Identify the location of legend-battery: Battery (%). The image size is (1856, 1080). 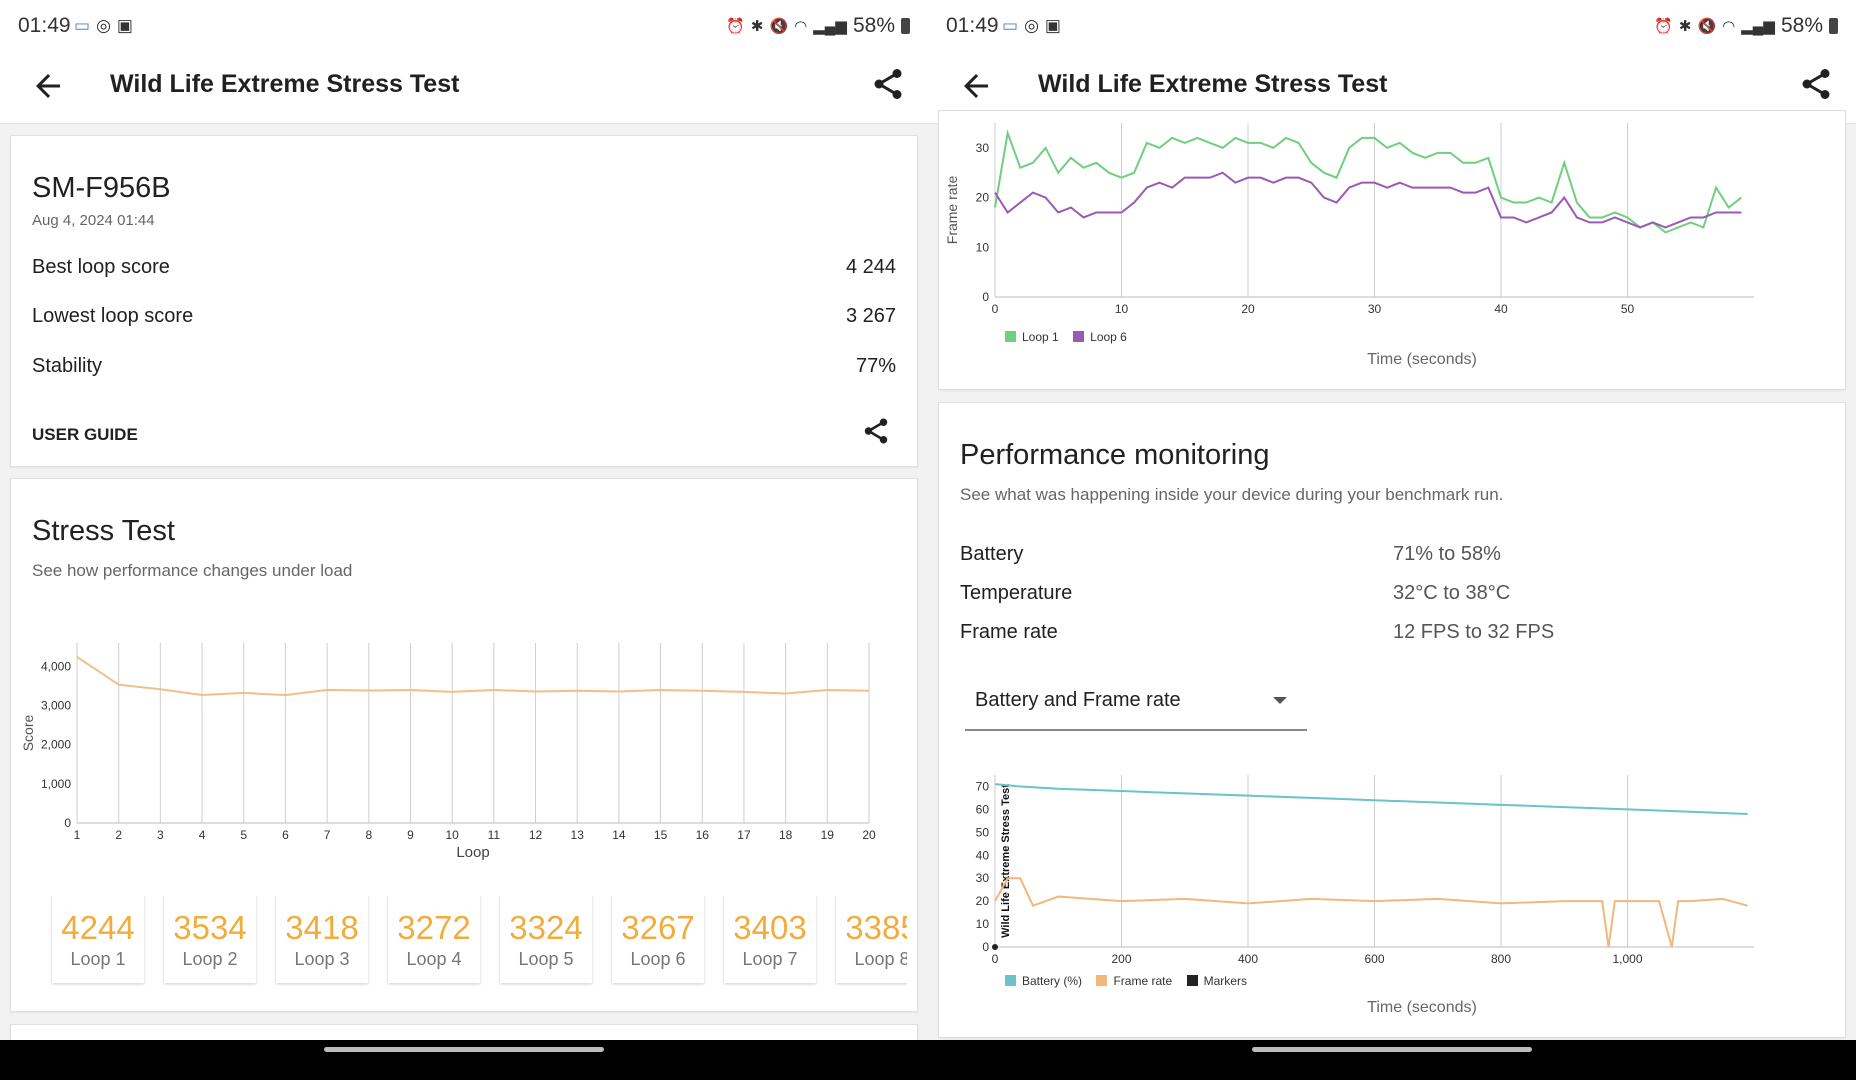
(1043, 981).